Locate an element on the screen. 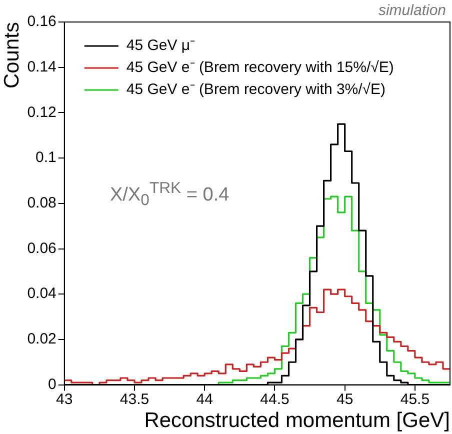  y-tick-label: 0.02 is located at coordinates (41, 339).